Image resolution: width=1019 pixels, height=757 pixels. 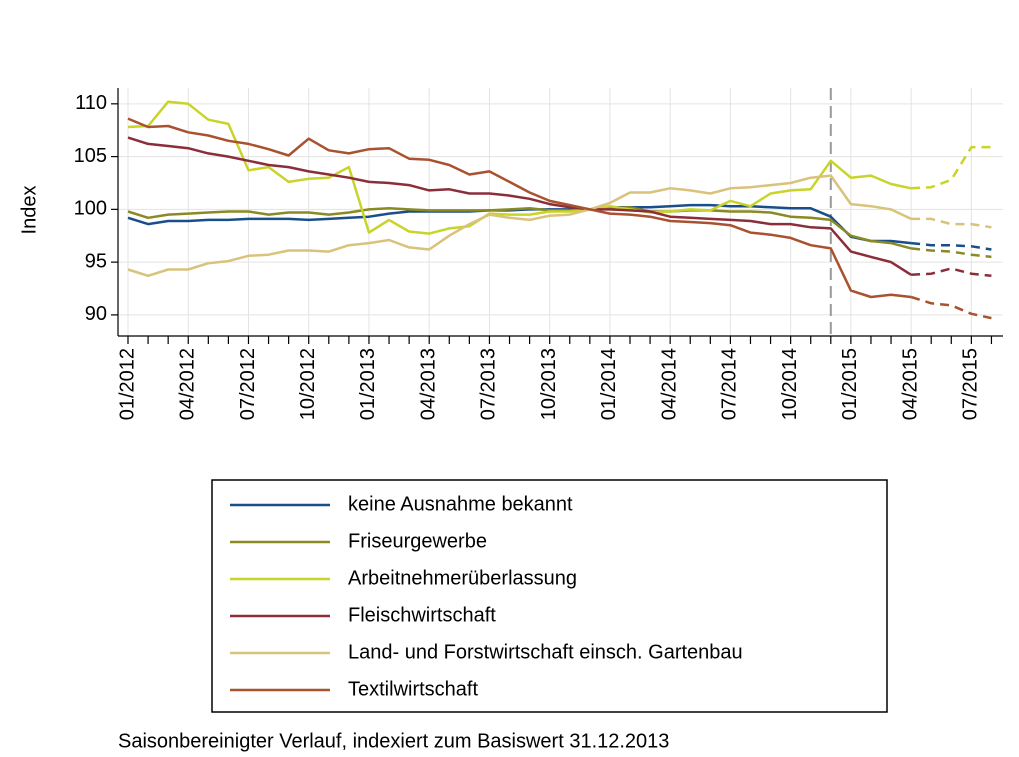 What do you see at coordinates (127, 384) in the screenshot?
I see `x-tick-label: 01/2012` at bounding box center [127, 384].